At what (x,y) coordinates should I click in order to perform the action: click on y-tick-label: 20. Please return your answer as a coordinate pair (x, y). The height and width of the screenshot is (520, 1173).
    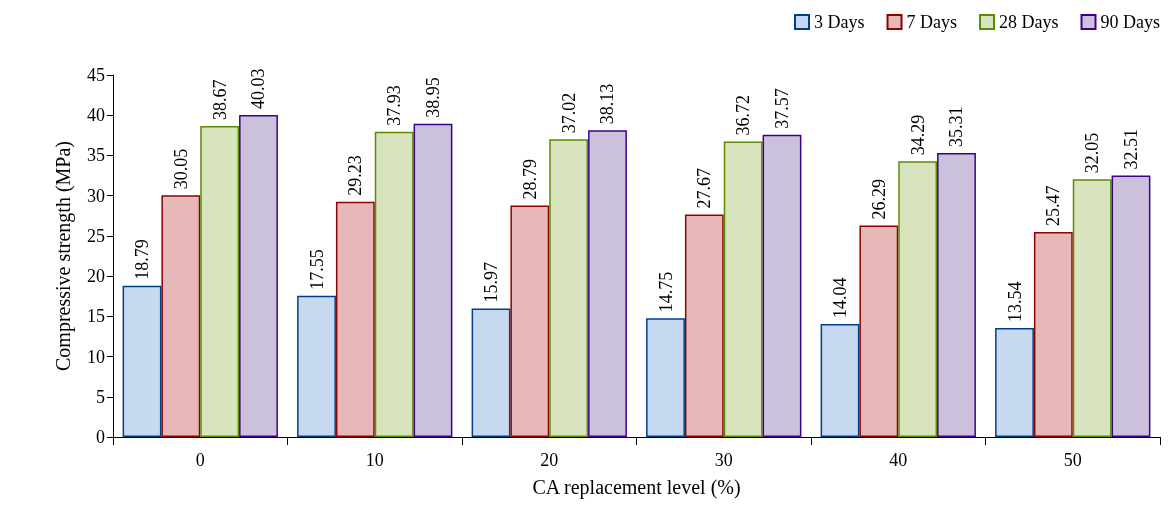
    Looking at the image, I should click on (96, 276).